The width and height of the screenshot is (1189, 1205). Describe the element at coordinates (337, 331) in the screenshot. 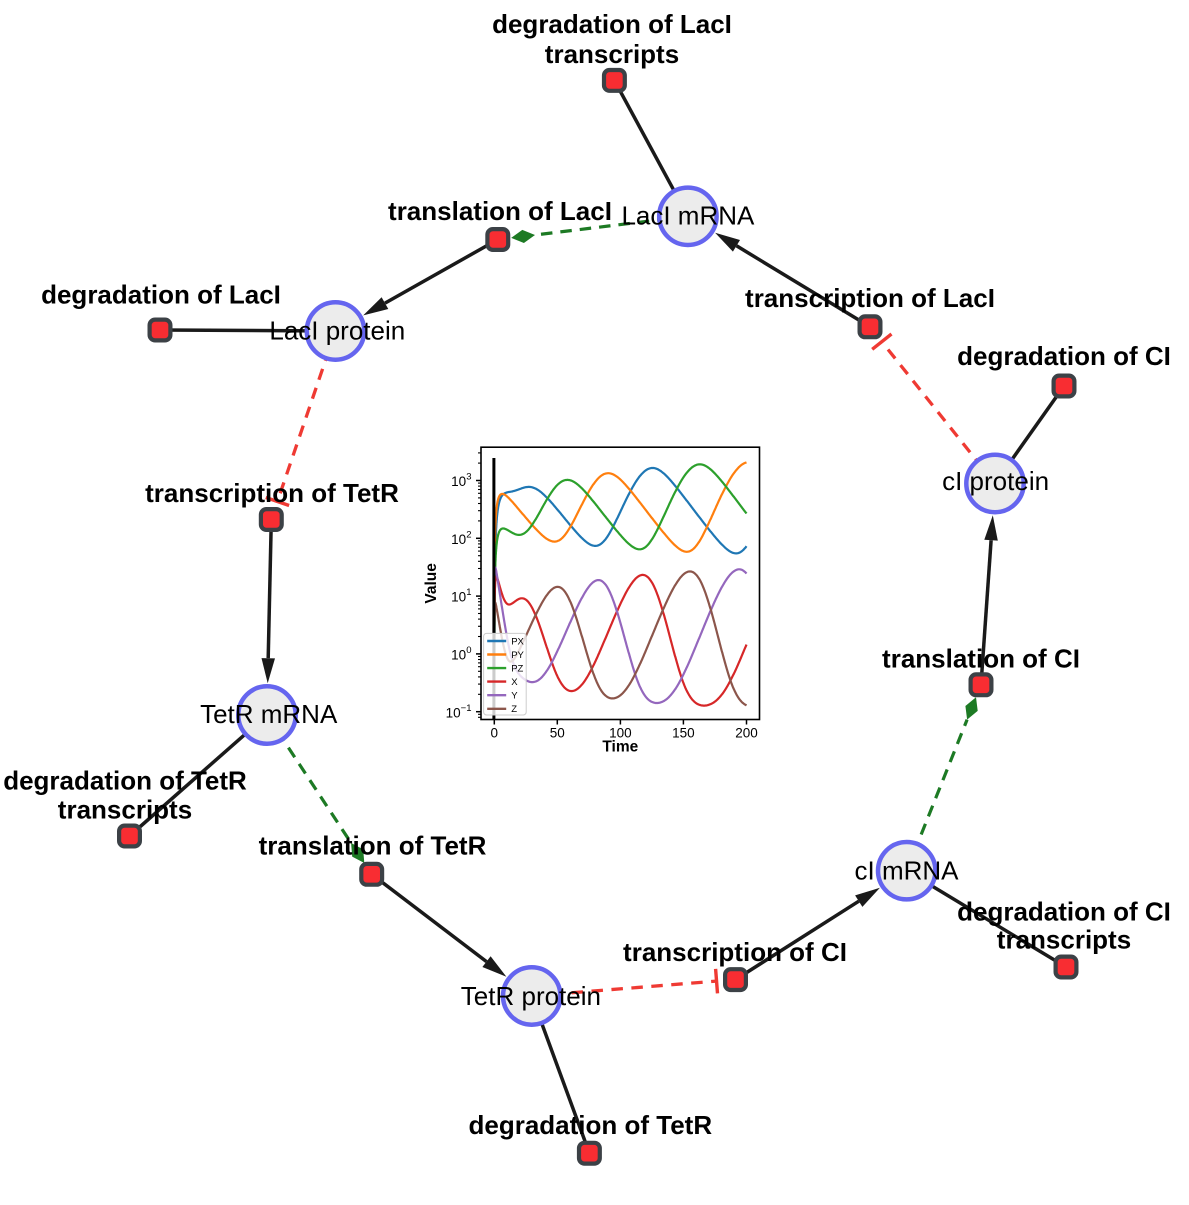

I see `svg-text: LacI protein` at that location.